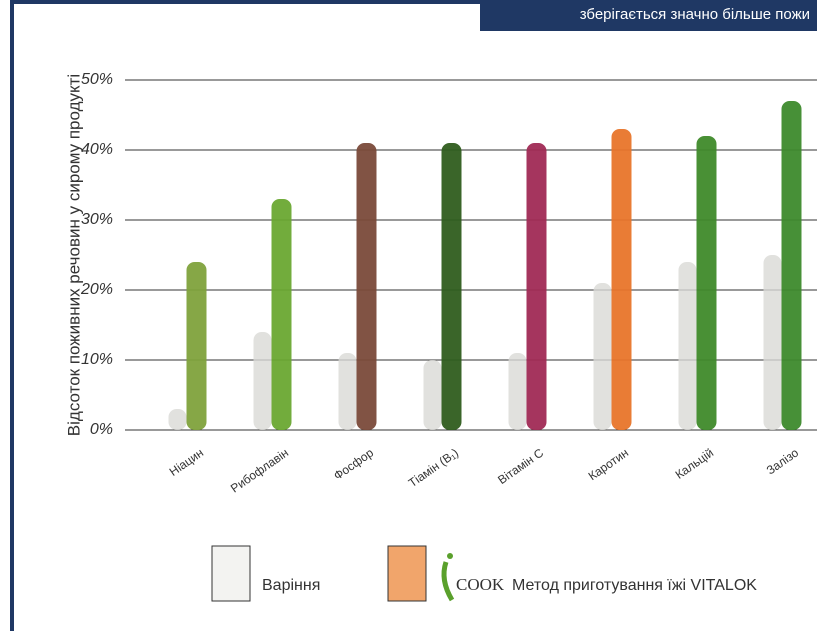 The image size is (817, 631). I want to click on header-box, so click(648, 15).